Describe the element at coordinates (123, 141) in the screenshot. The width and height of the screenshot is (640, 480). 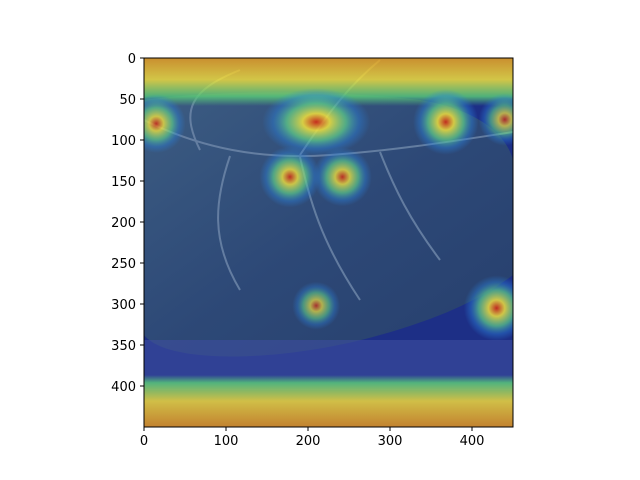
I see `y-tick-label: 100` at that location.